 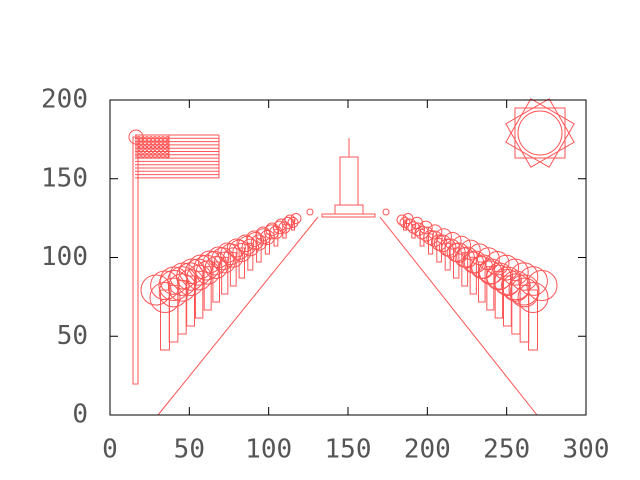 I want to click on y-tick-label: 100, so click(x=64, y=257).